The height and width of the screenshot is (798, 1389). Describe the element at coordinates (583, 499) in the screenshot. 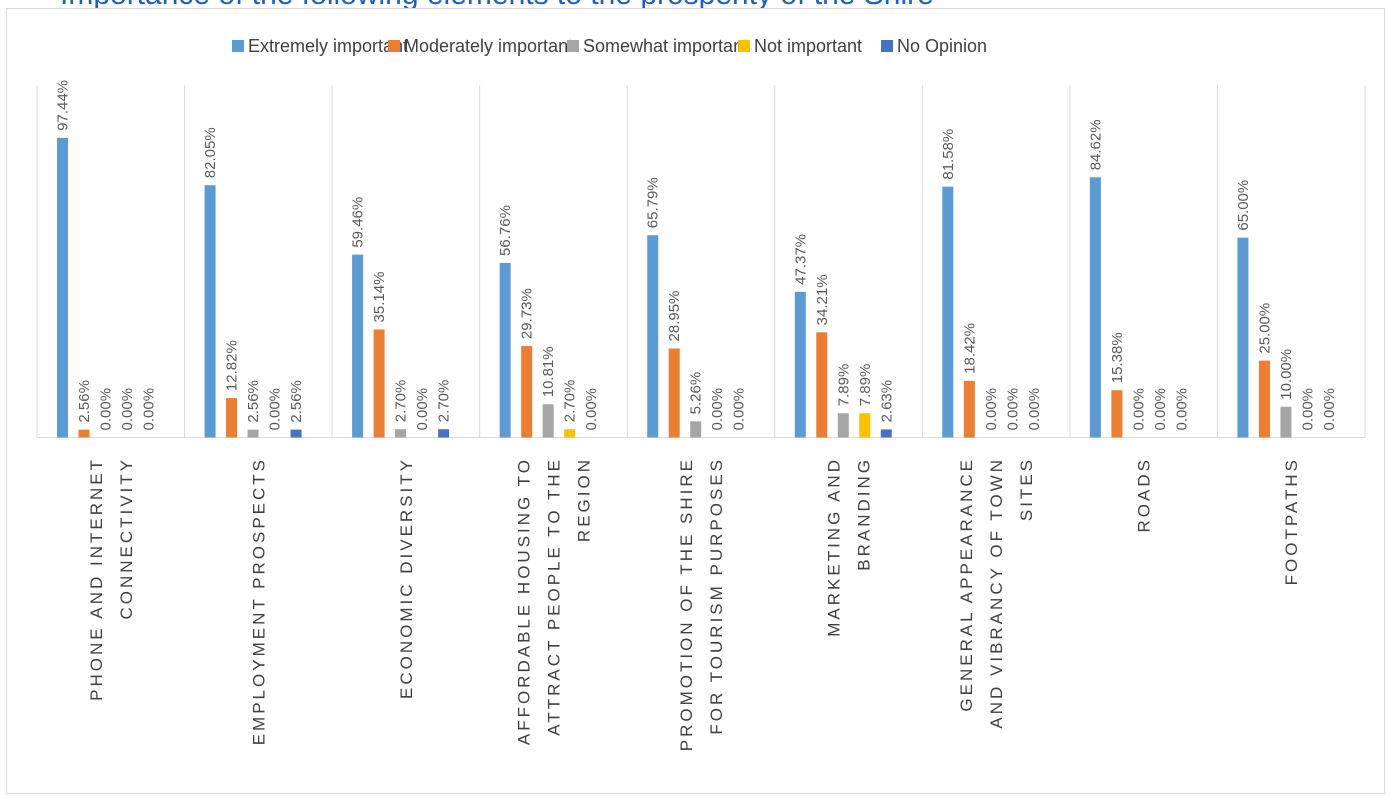

I see `category-label-4: REGION` at that location.